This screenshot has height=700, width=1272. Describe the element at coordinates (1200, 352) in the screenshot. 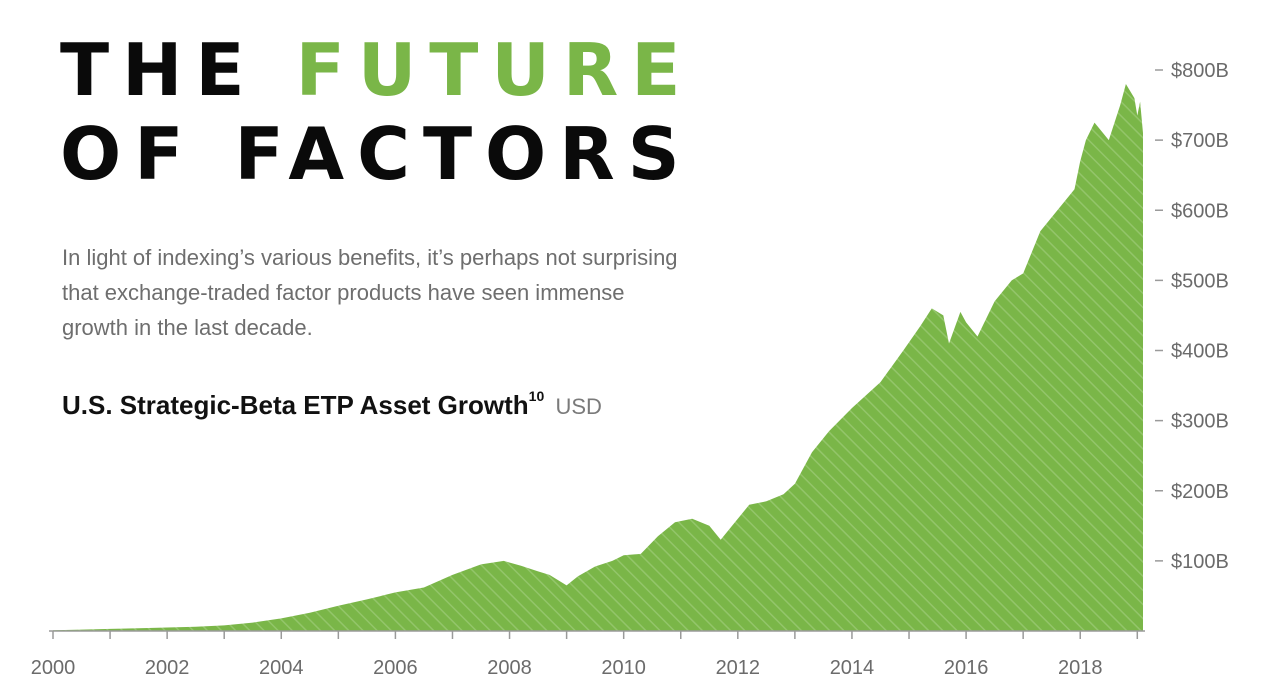

I see `y-tick-label: $400B` at that location.